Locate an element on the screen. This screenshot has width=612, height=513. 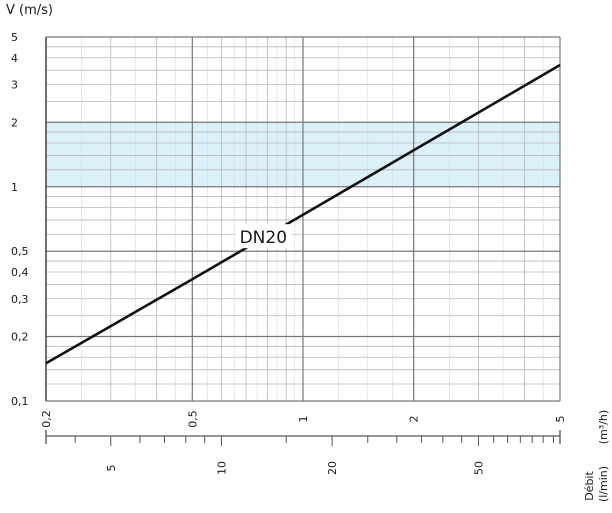
y-tick-label: 2 is located at coordinates (14, 122).